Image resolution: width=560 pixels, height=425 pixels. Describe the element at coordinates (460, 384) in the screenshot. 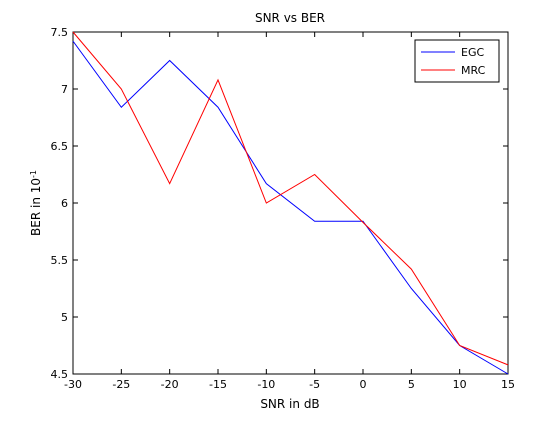

I see `x-tick-label: 10` at that location.